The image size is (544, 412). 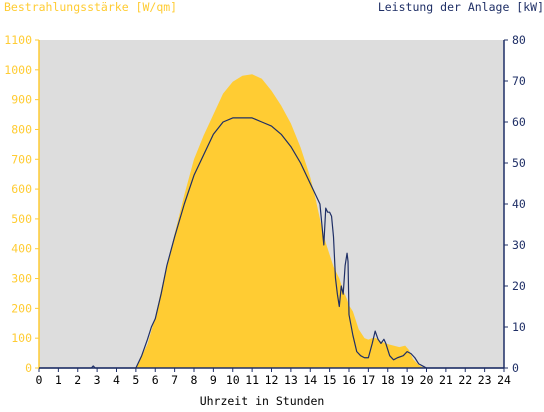 What do you see at coordinates (194, 380) in the screenshot?
I see `x-tick-label: 8` at bounding box center [194, 380].